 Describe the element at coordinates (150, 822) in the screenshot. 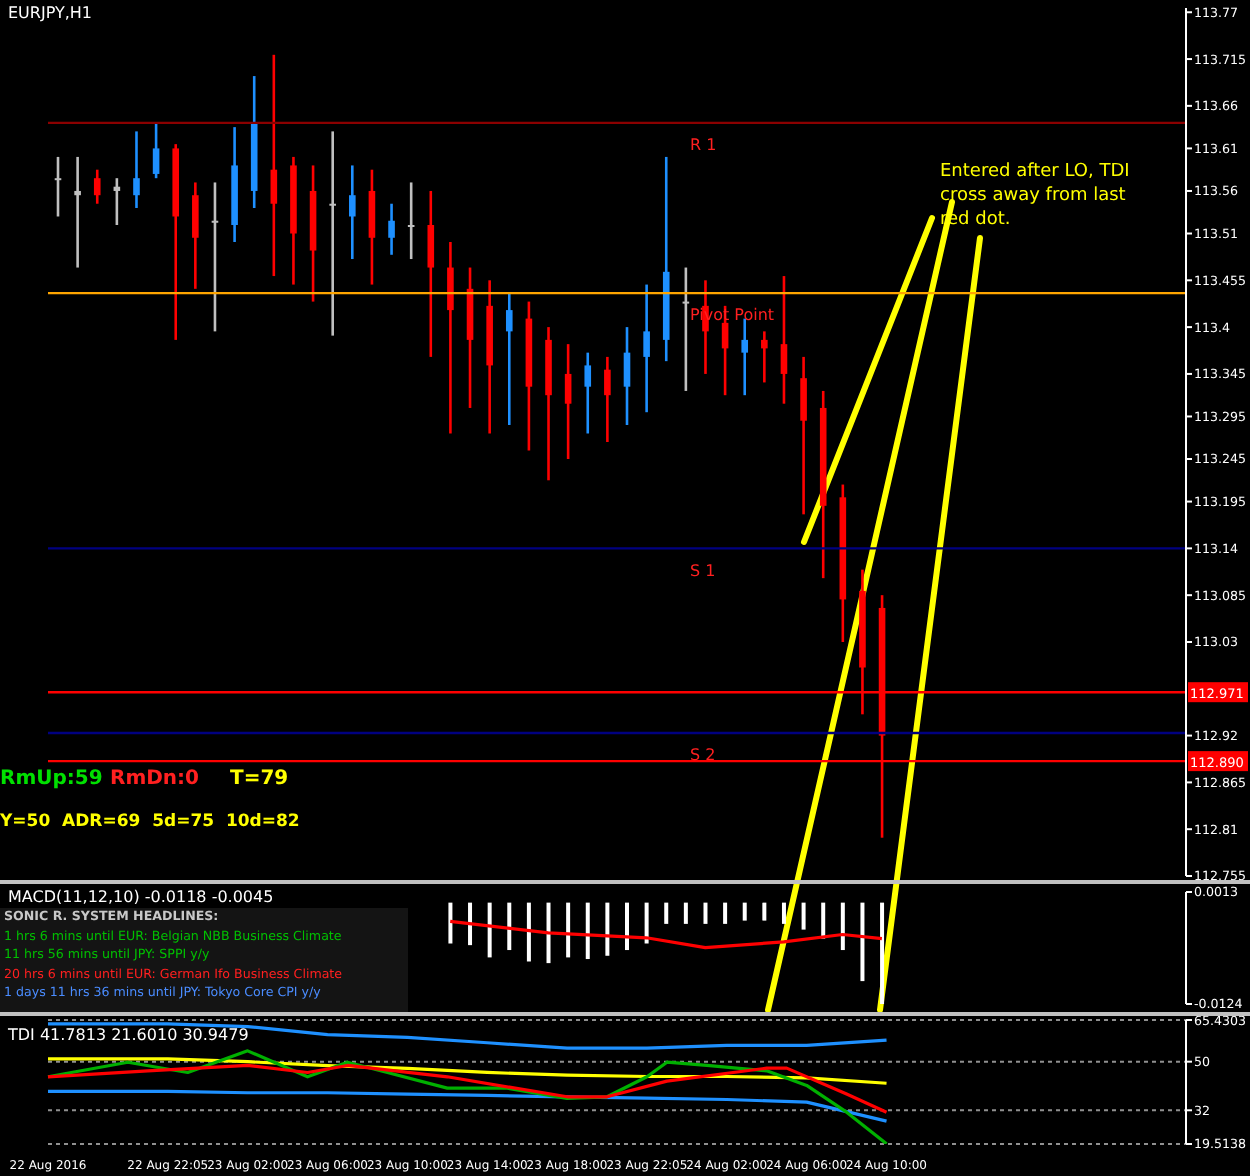

I see `annotation: Y=50 ADR=69 5d=75 10d=82` at that location.